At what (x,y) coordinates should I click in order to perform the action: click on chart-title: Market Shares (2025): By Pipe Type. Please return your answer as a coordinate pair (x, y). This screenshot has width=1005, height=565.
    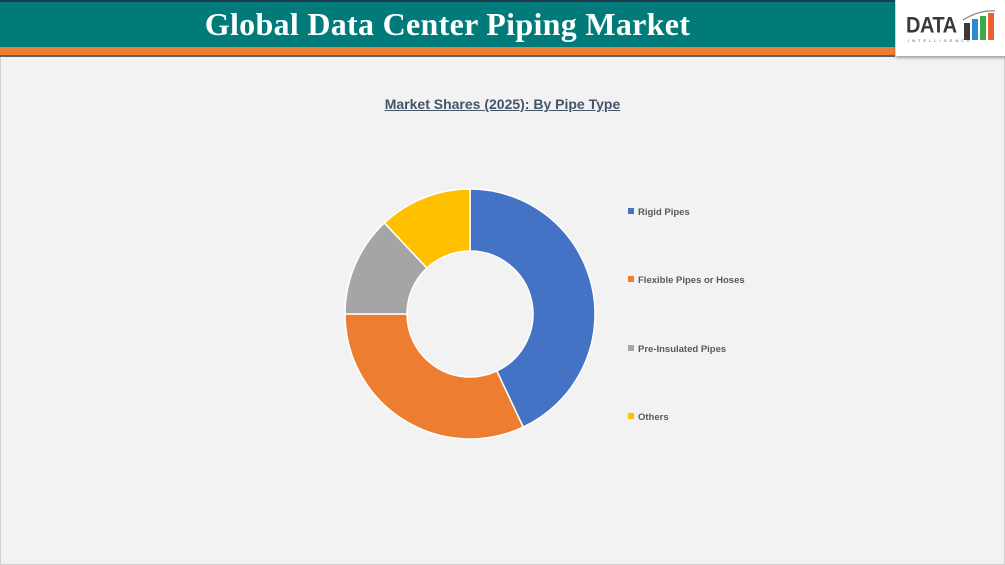
    Looking at the image, I should click on (502, 104).